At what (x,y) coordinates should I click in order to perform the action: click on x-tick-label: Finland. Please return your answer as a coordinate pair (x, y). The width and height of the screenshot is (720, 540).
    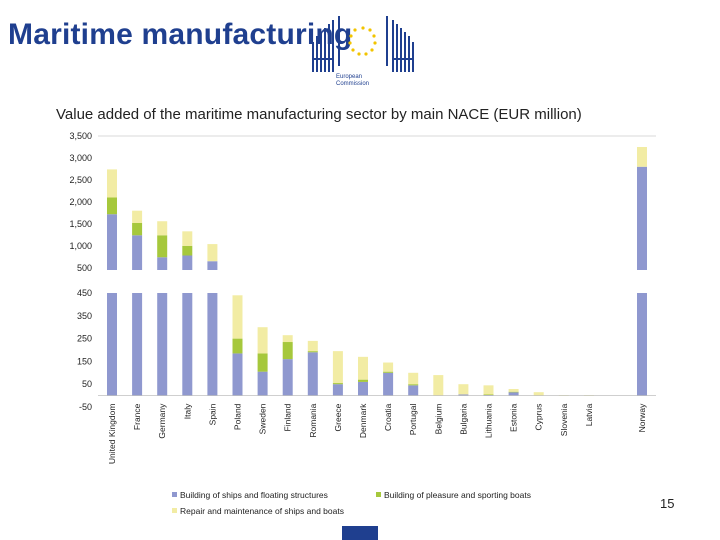
    Looking at the image, I should click on (288, 417).